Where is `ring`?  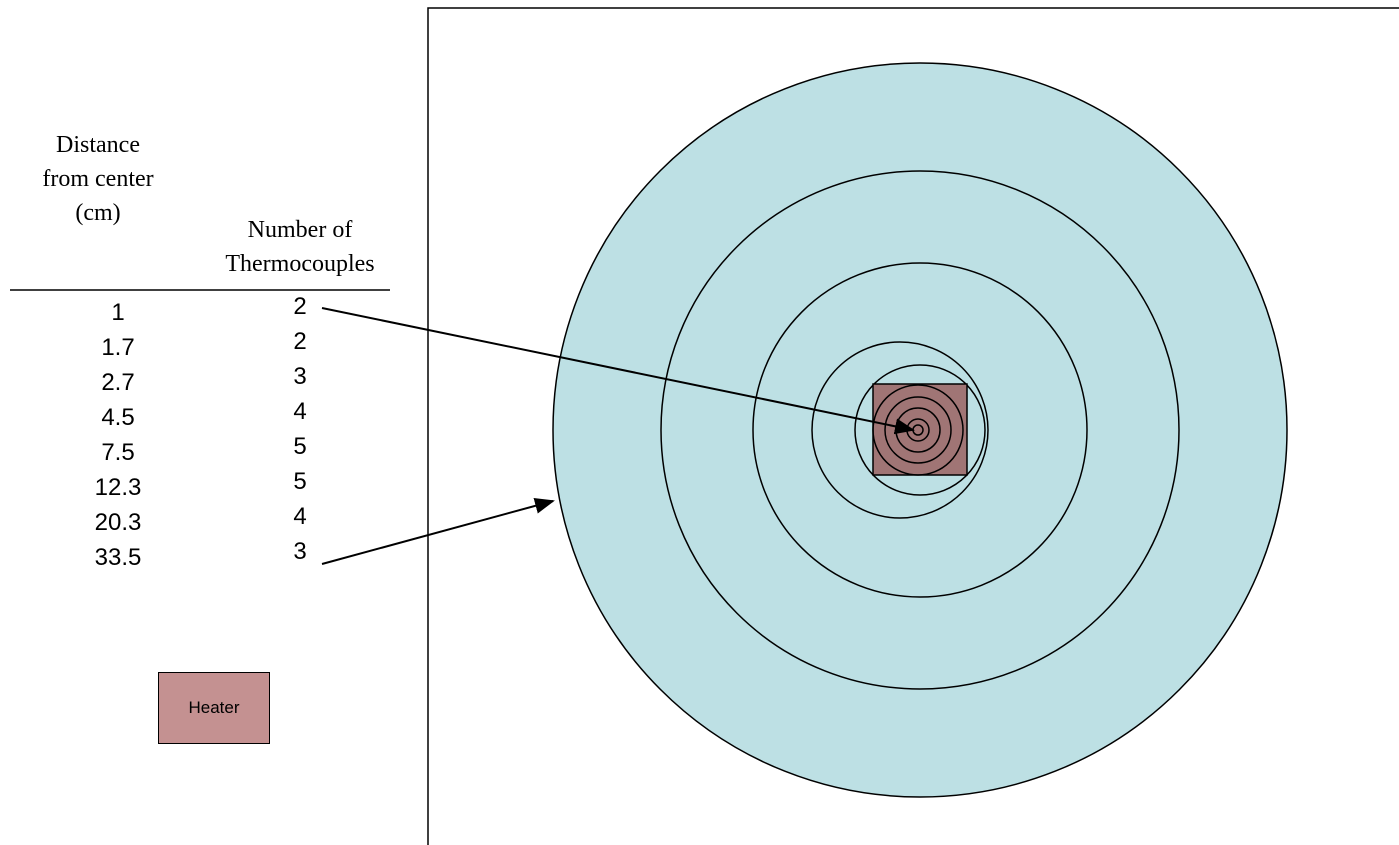 ring is located at coordinates (918, 430).